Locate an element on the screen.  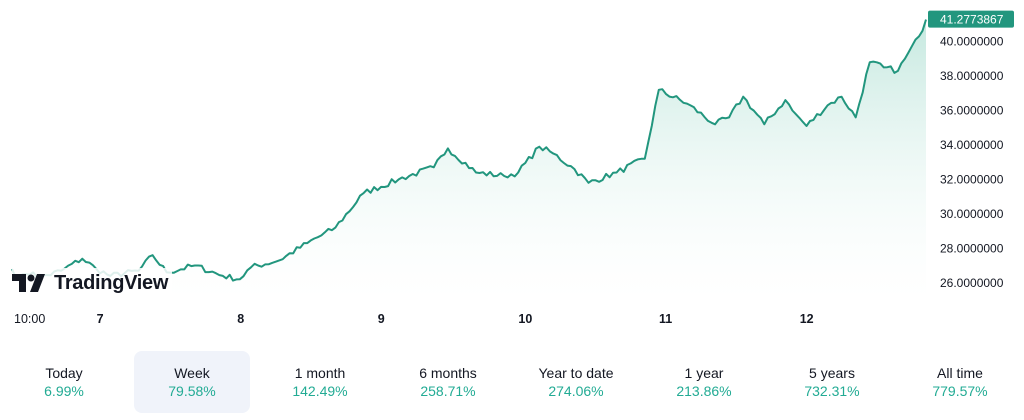
x-tick-label: 8 is located at coordinates (240, 319).